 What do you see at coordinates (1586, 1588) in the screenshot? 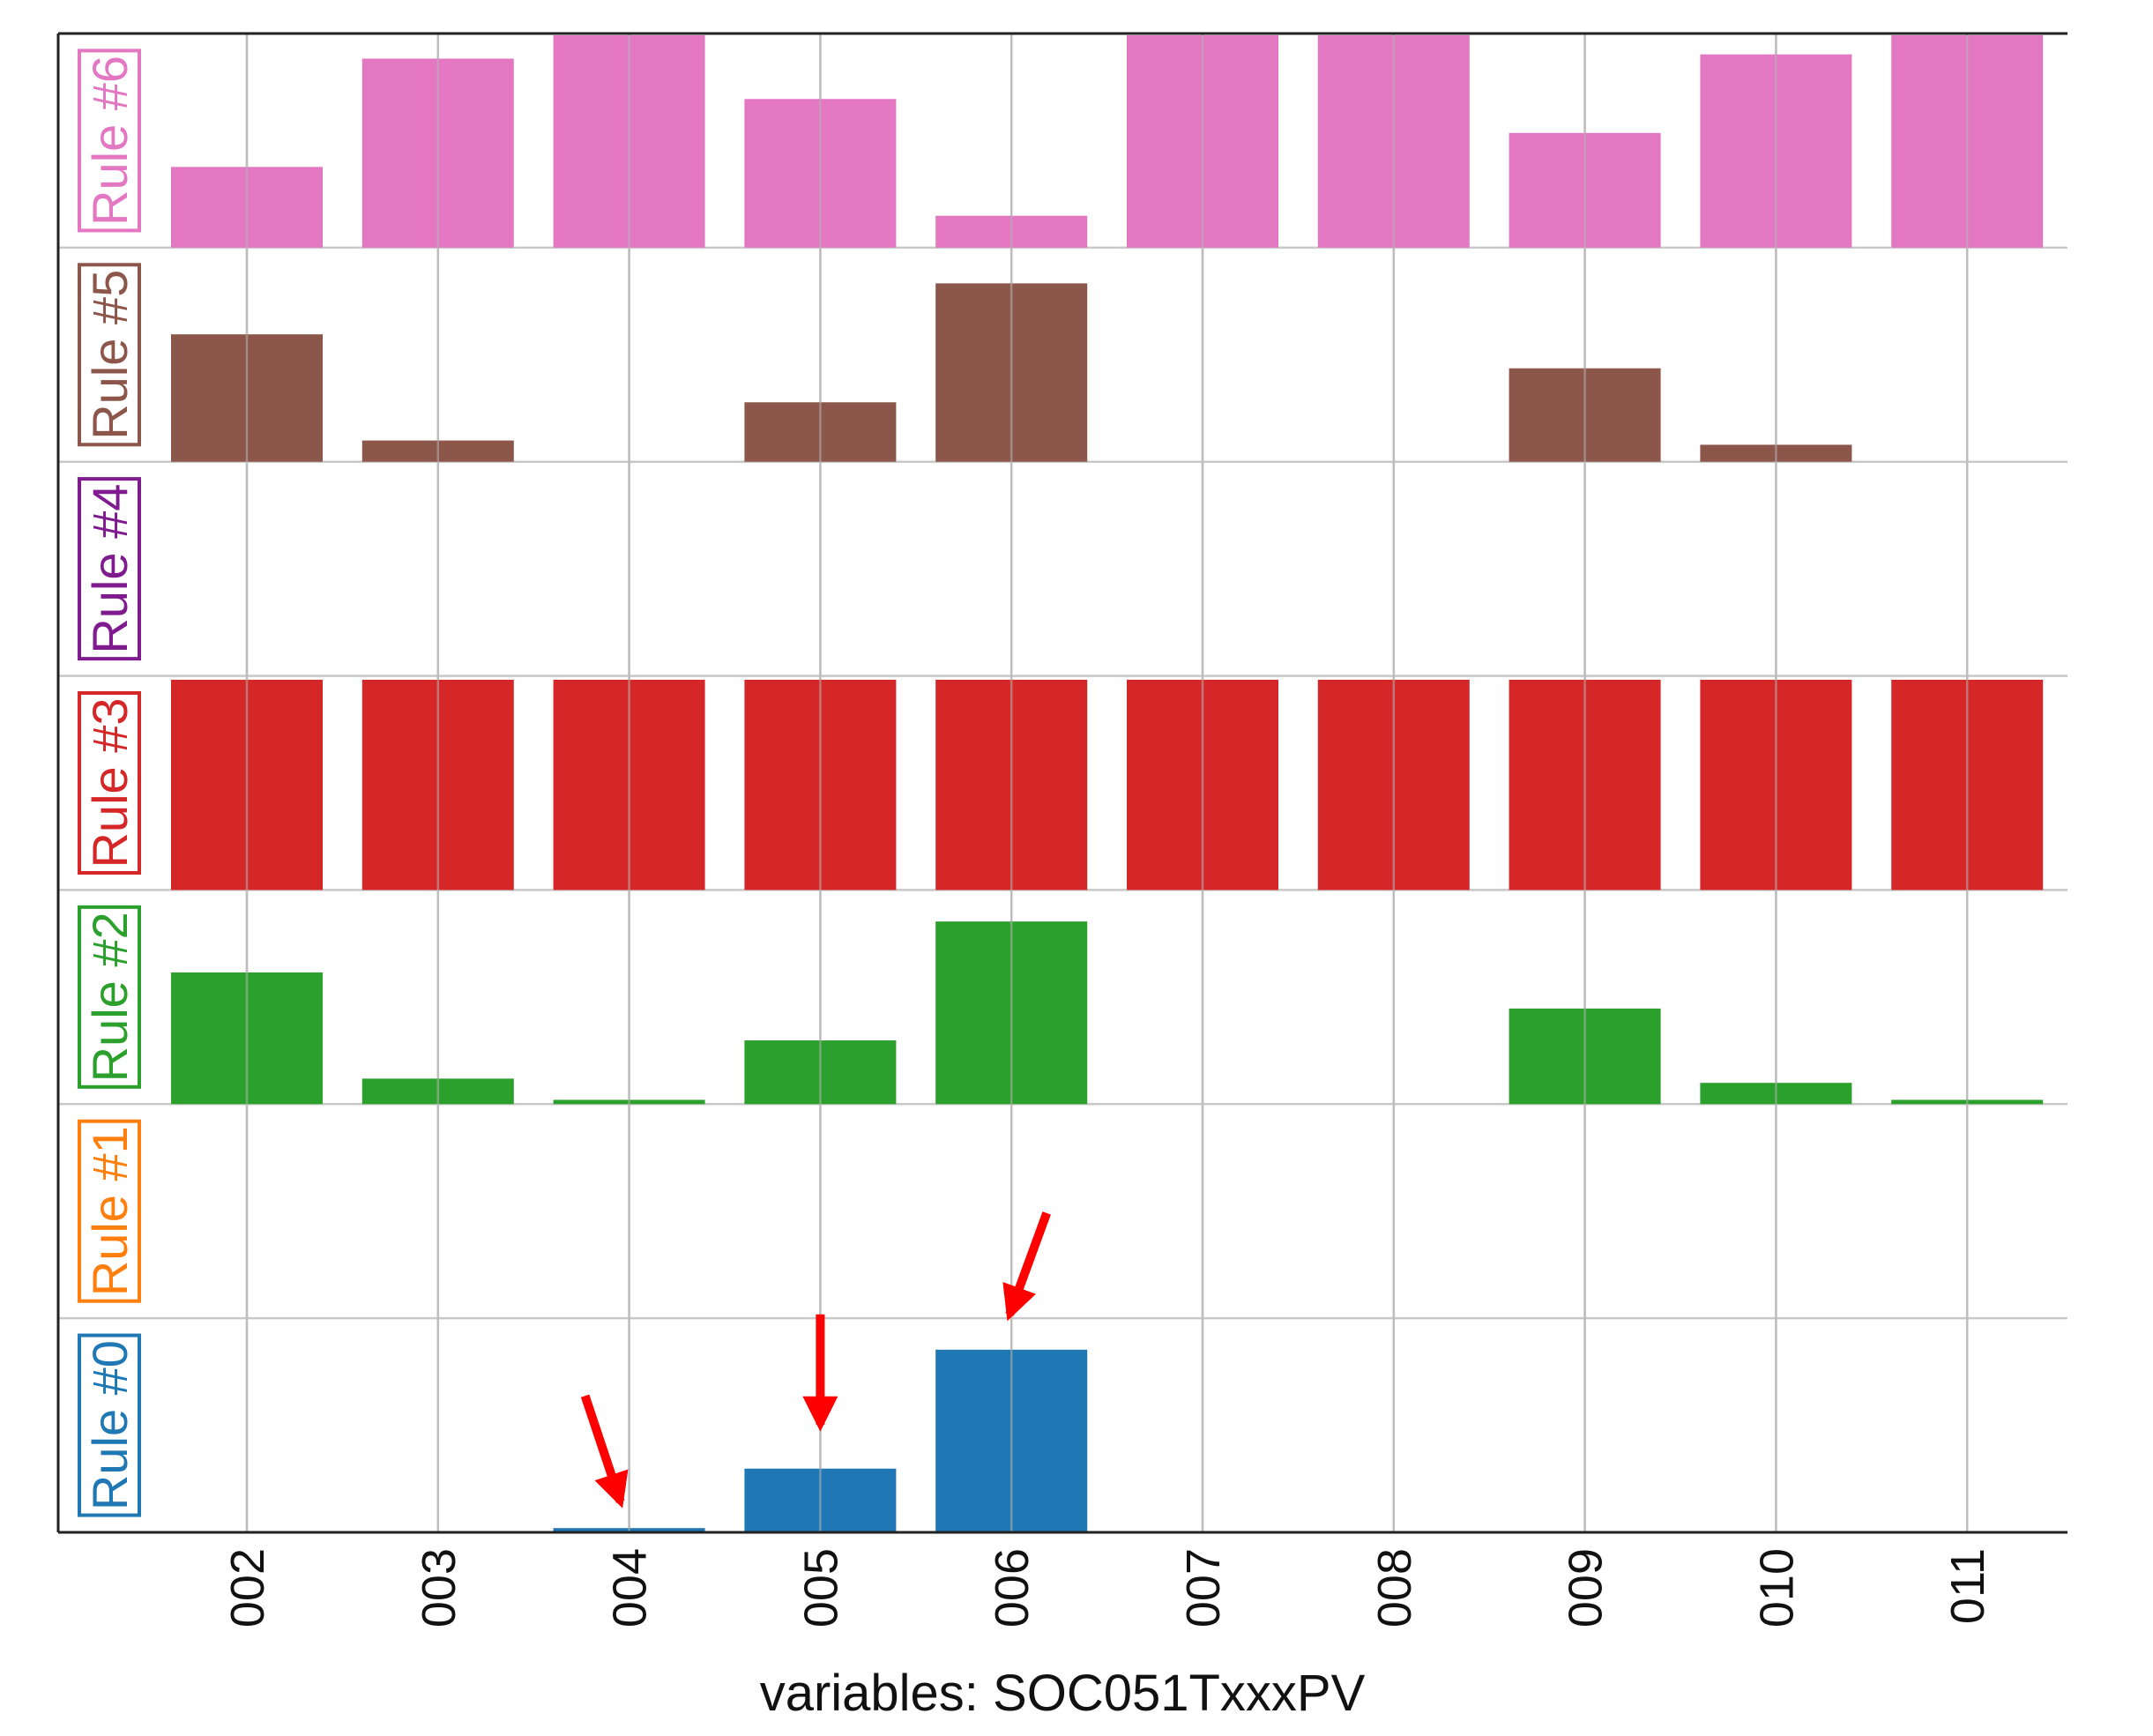
I see `x-tick-009: 009` at bounding box center [1586, 1588].